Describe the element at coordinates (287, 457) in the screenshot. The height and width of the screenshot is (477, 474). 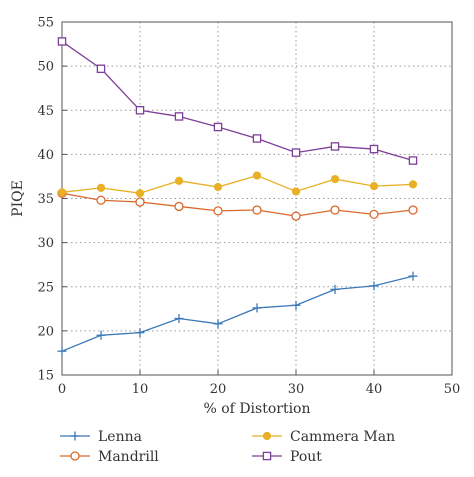
I see `legend-item-pout: Pout` at that location.